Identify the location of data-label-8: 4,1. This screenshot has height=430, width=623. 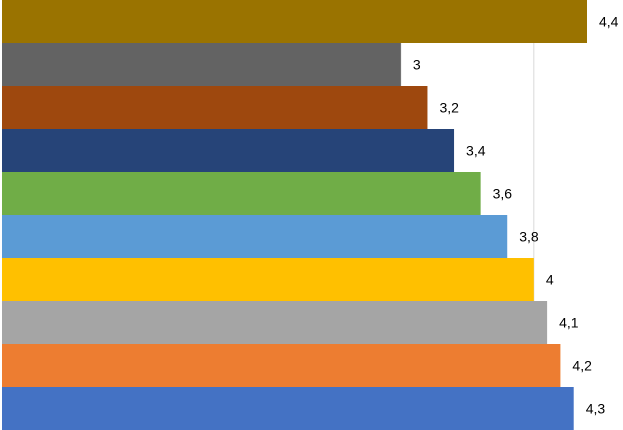
(569, 323).